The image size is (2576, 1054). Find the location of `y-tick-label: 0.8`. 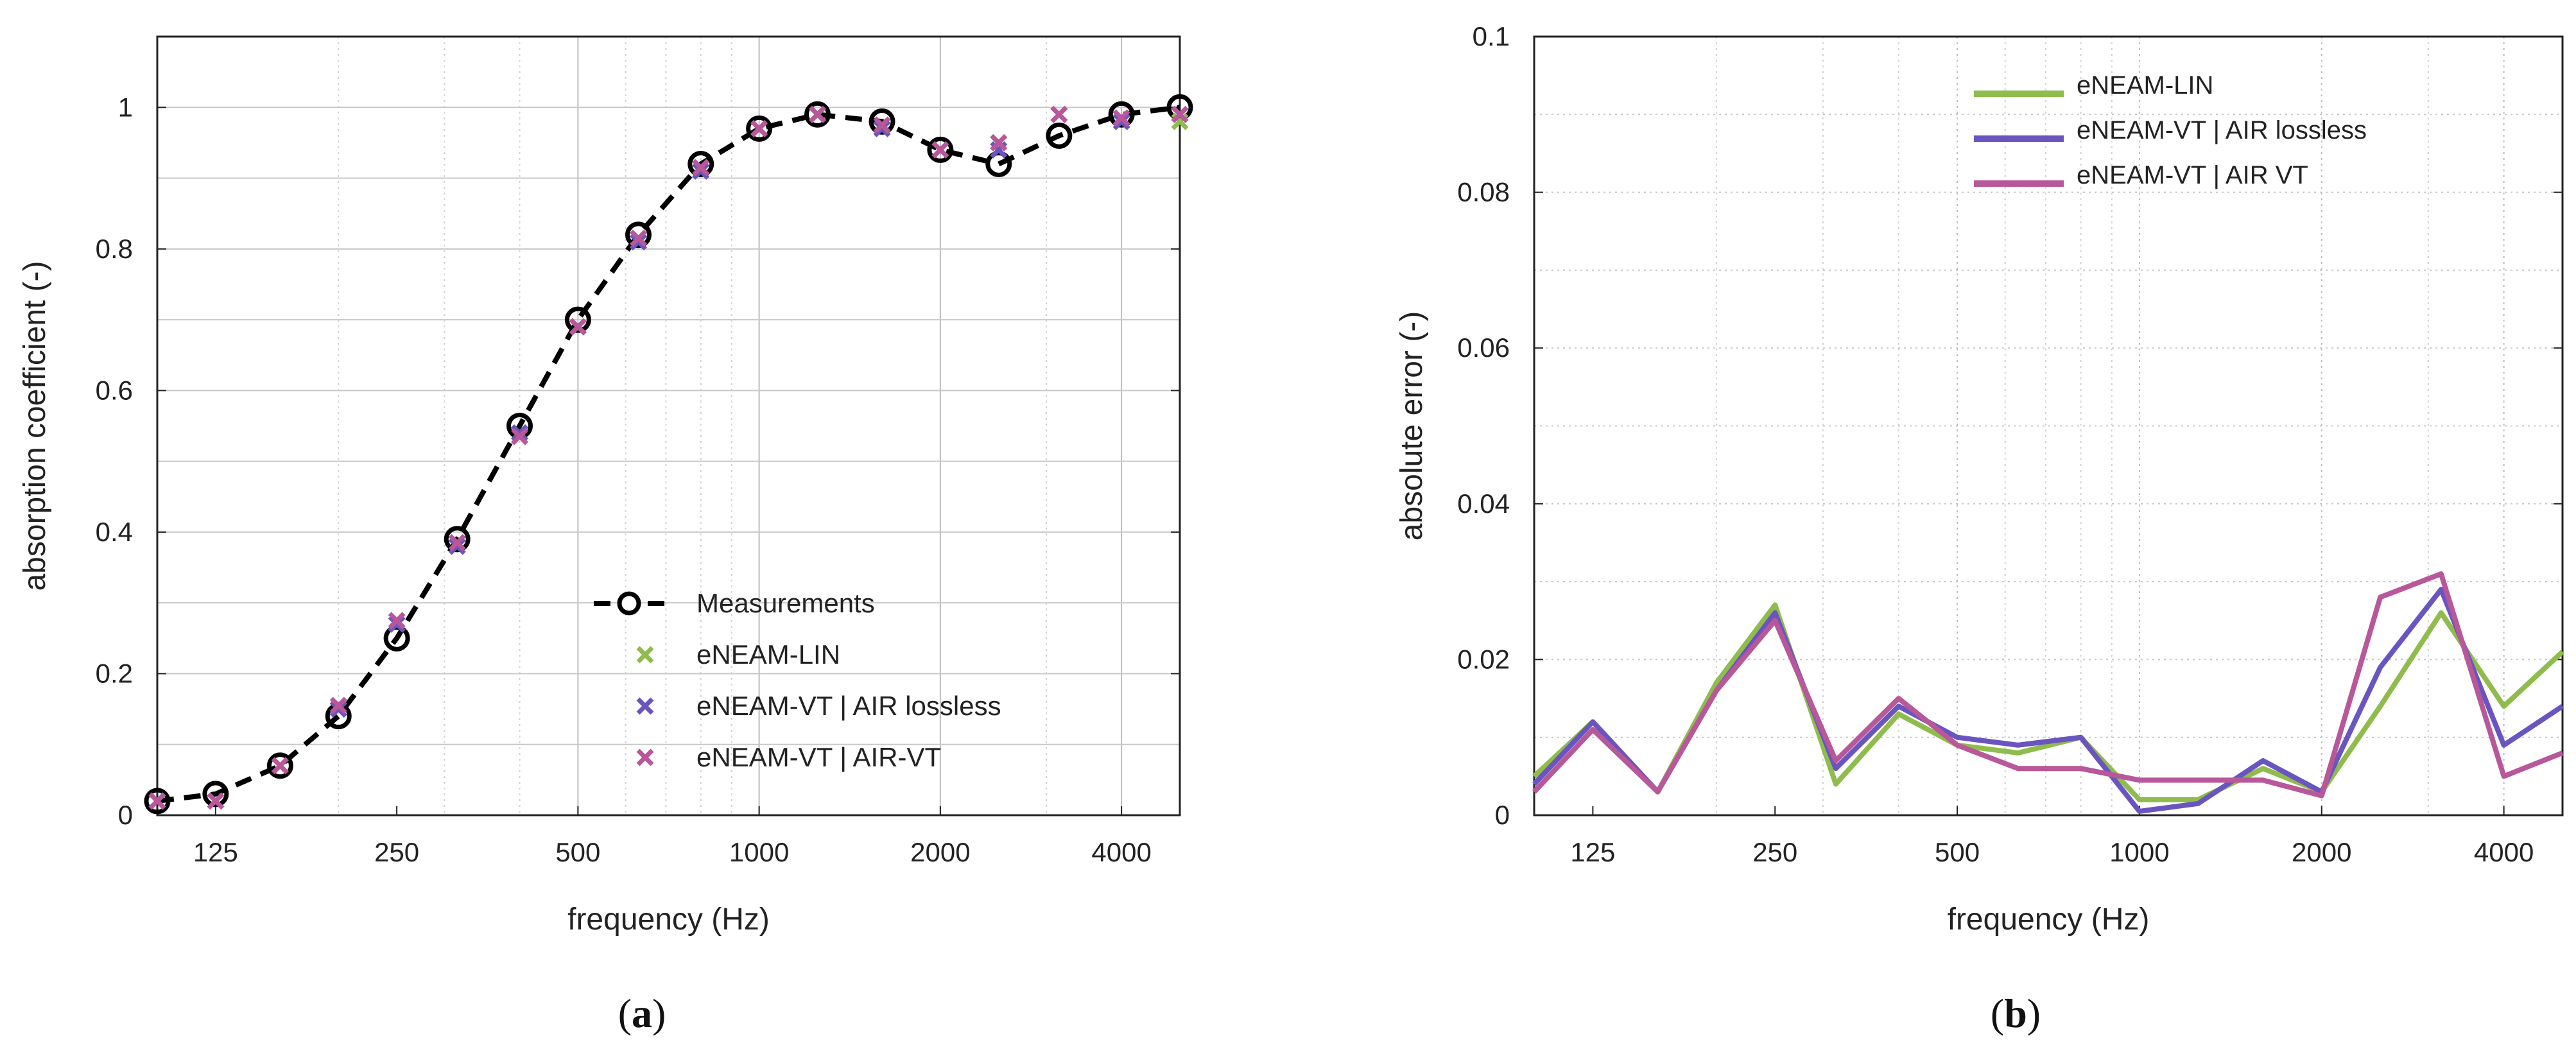

y-tick-label: 0.8 is located at coordinates (115, 249).